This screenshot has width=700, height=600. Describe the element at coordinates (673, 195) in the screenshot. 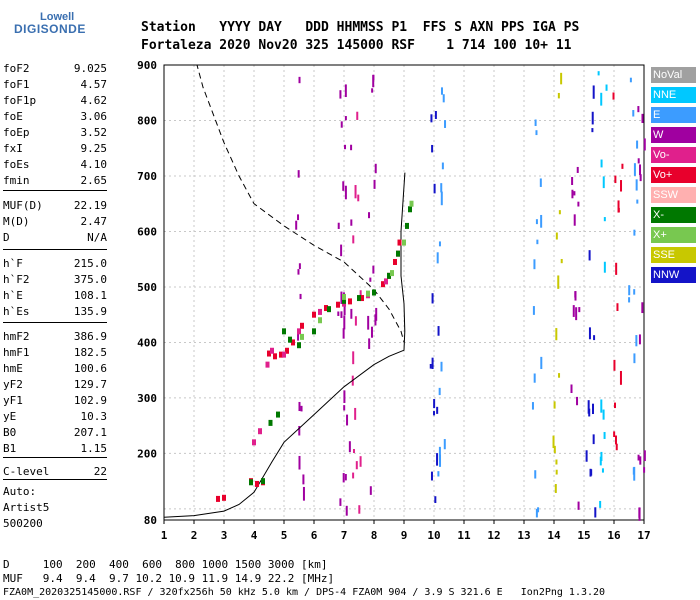

I see `legend-item-ssw: SSW` at that location.